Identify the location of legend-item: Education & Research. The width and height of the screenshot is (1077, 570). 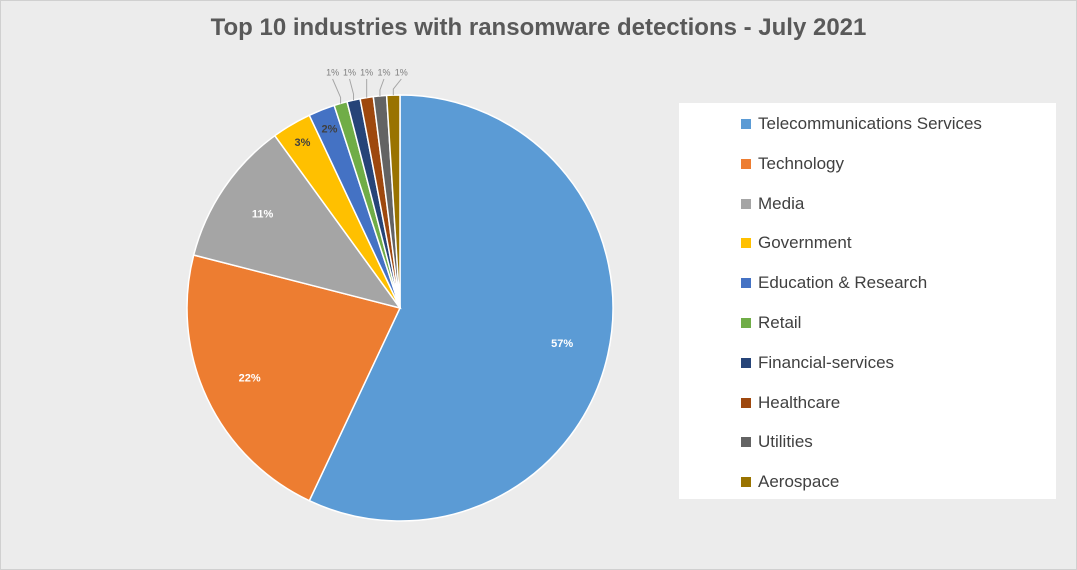
(834, 283).